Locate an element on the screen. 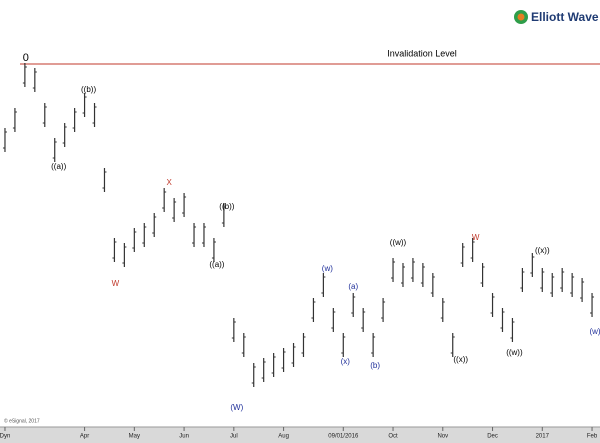 Image resolution: width=600 pixels, height=443 pixels. x-tick-label: May is located at coordinates (134, 437).